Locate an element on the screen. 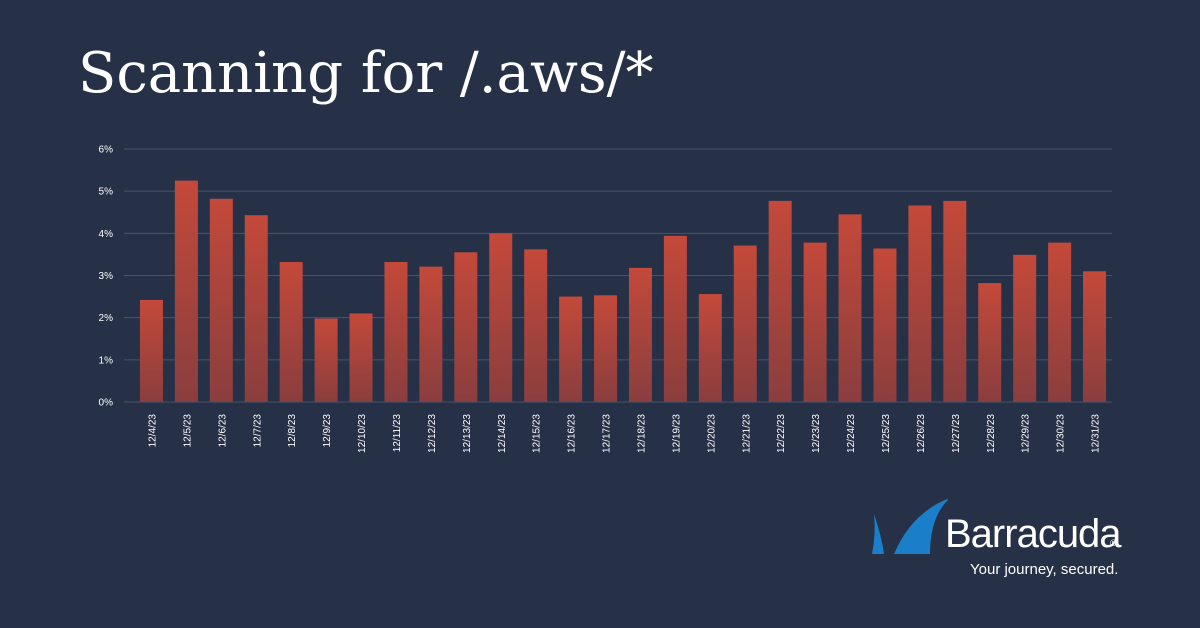 This screenshot has width=1200, height=628. x-tick-label: 12/29/23 is located at coordinates (1026, 433).